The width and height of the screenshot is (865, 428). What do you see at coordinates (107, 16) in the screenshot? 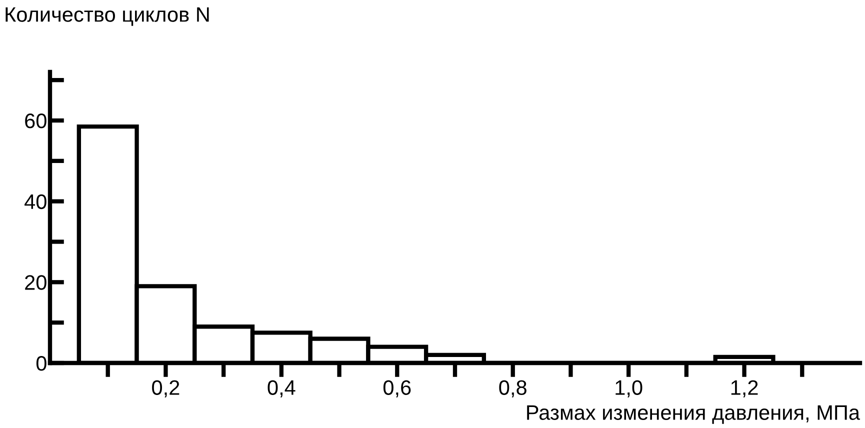
I see `y-axis-title: Количество циклов N` at bounding box center [107, 16].